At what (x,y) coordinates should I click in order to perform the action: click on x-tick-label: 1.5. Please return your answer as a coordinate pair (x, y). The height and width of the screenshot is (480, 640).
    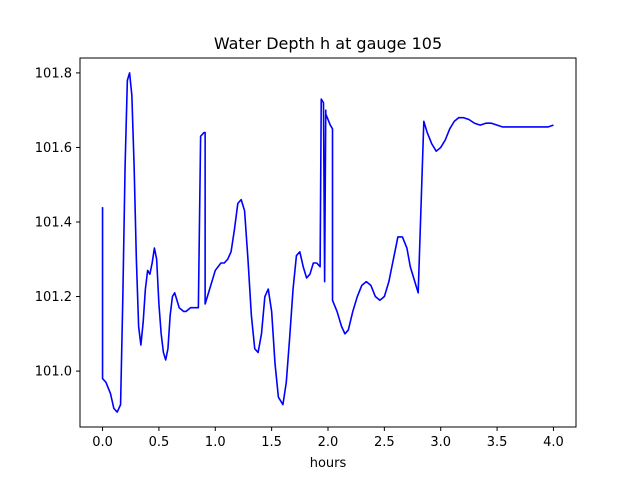
    Looking at the image, I should click on (271, 442).